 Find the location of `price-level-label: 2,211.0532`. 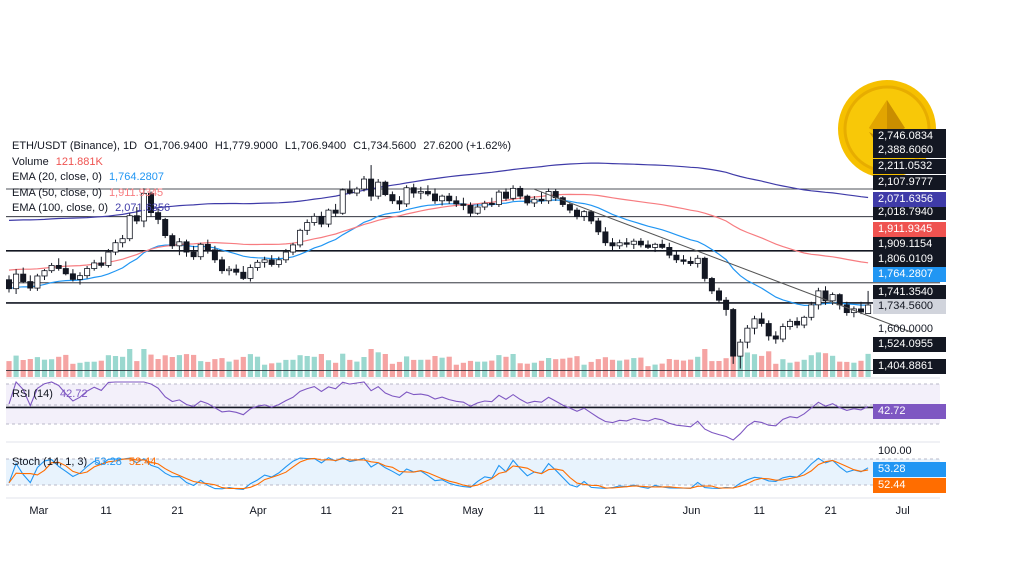

price-level-label: 2,211.0532 is located at coordinates (909, 166).